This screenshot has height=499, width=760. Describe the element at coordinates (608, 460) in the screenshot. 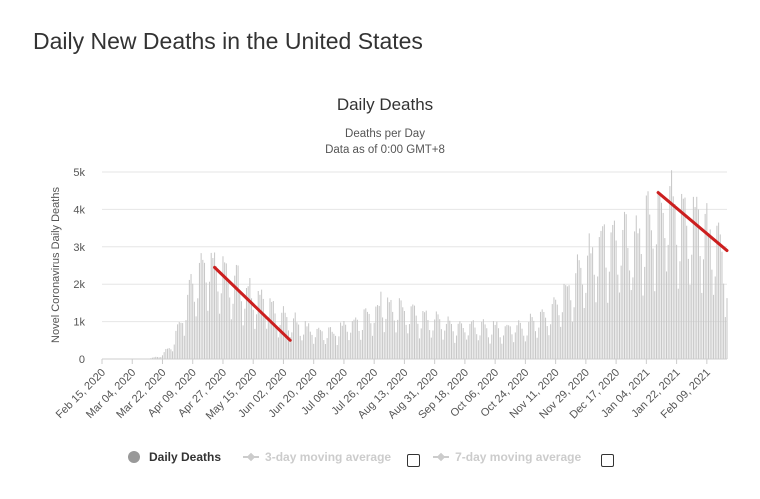

I see `checkbox-7-day-average` at that location.